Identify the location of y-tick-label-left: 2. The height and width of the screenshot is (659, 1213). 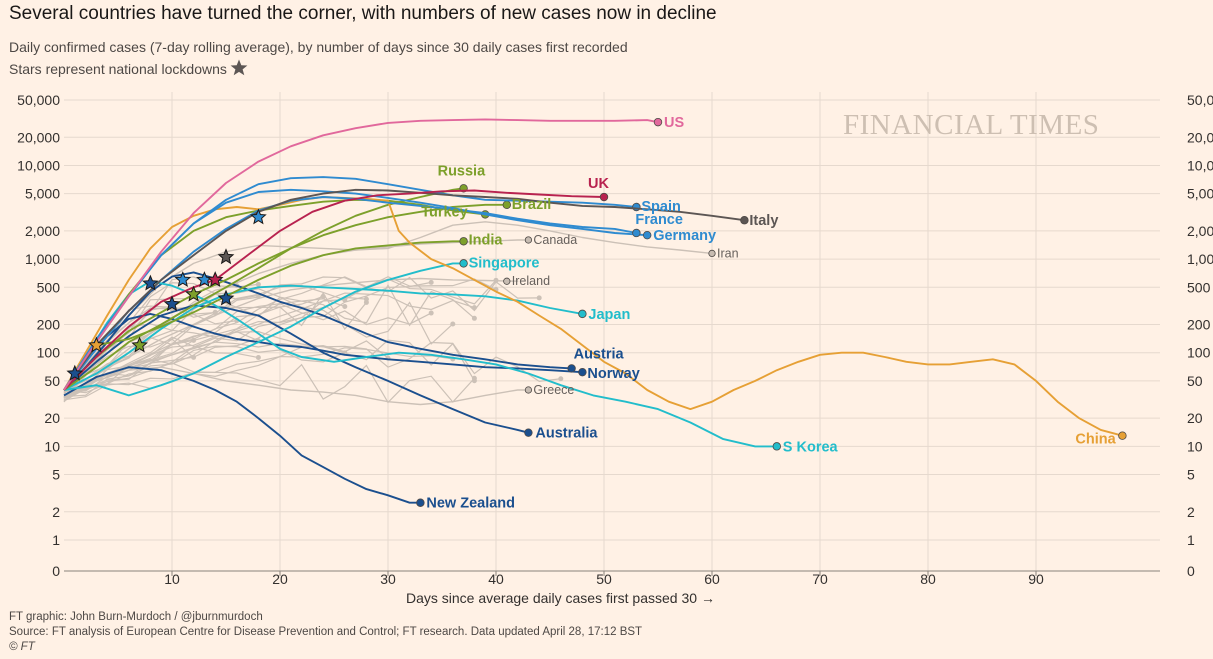
(56, 512).